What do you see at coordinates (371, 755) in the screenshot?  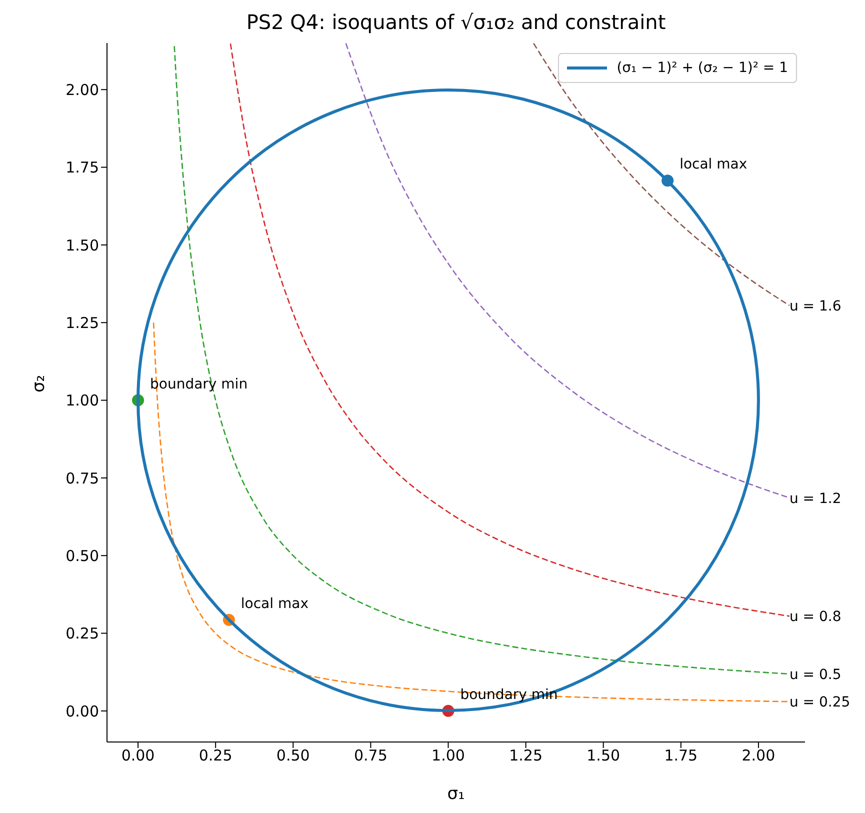 I see `x-tick-label: 0.75` at bounding box center [371, 755].